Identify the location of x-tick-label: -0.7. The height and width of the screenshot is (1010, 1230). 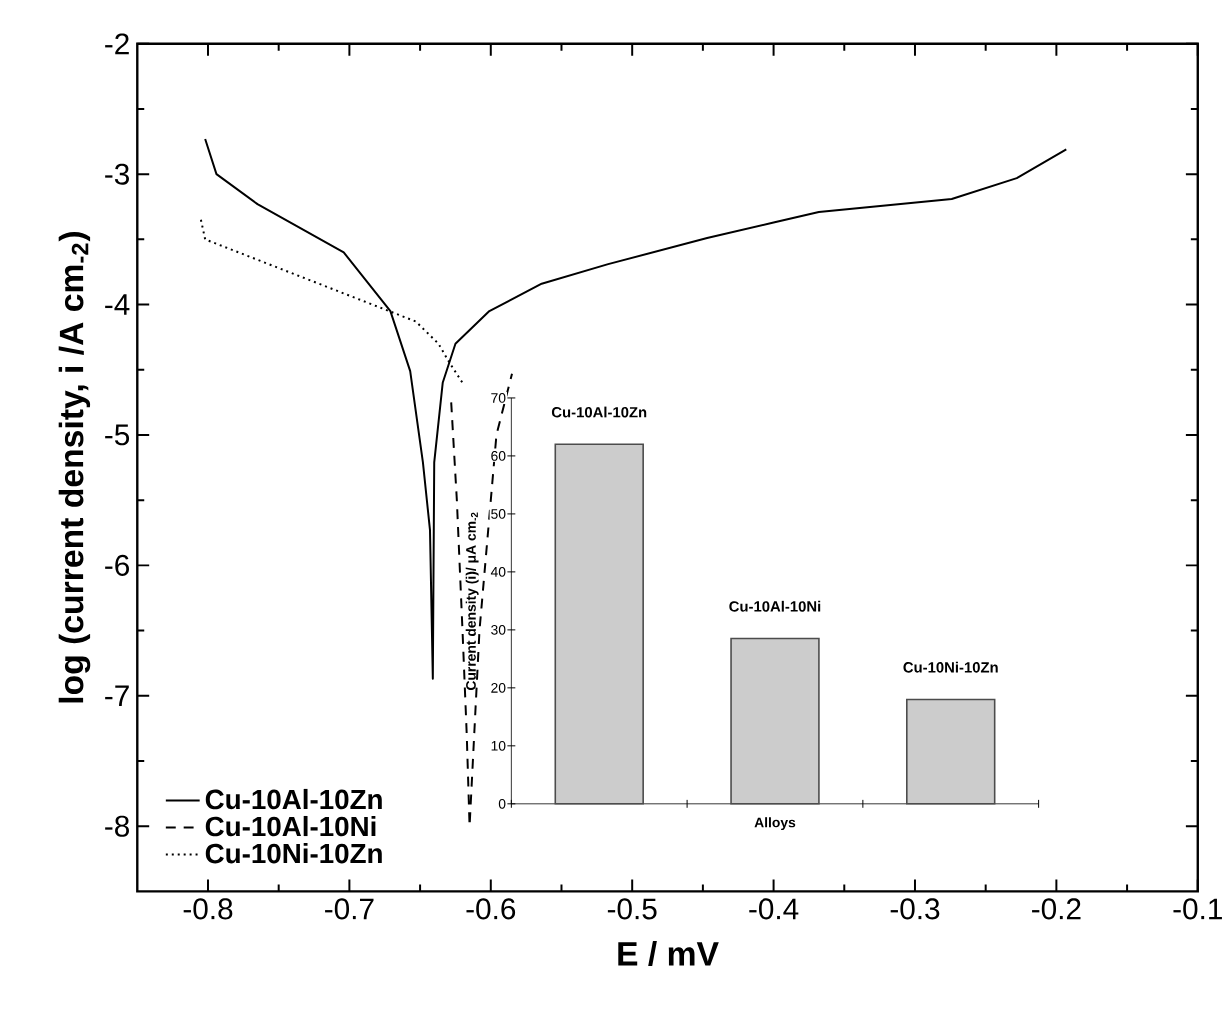
(349, 908).